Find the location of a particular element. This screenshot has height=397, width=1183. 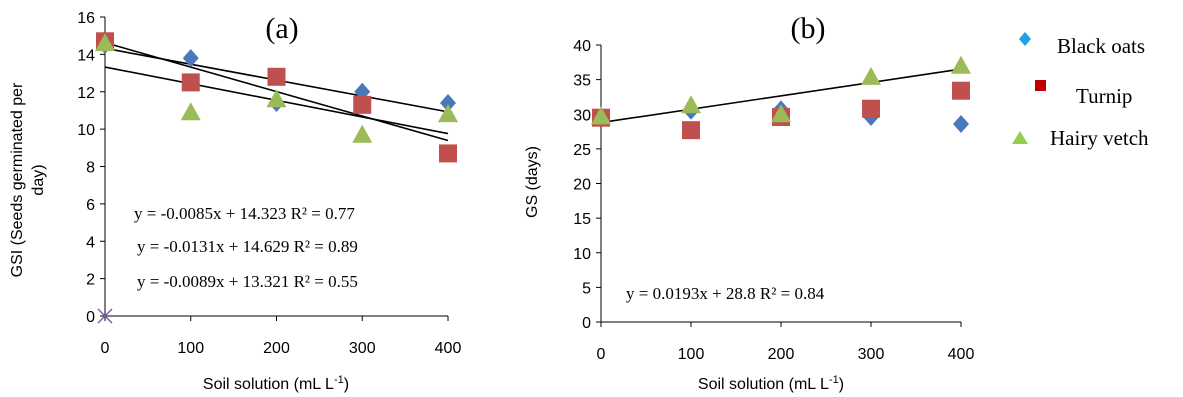

a-x-tick-label: 300 is located at coordinates (362, 348).